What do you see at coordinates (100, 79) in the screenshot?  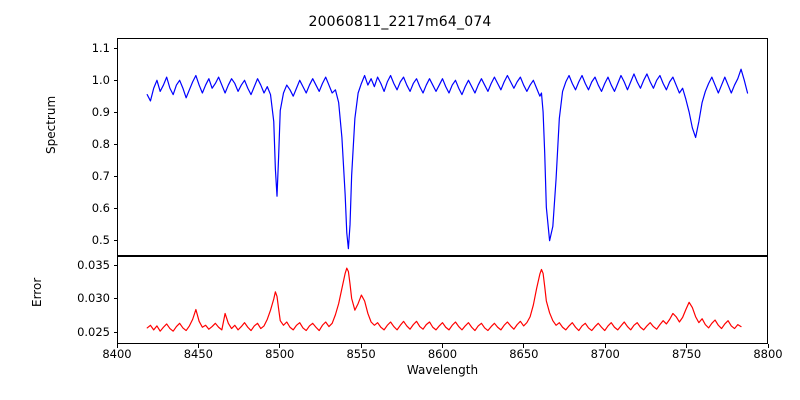 I see `spectrum-y-tick-label: 1.0` at bounding box center [100, 79].